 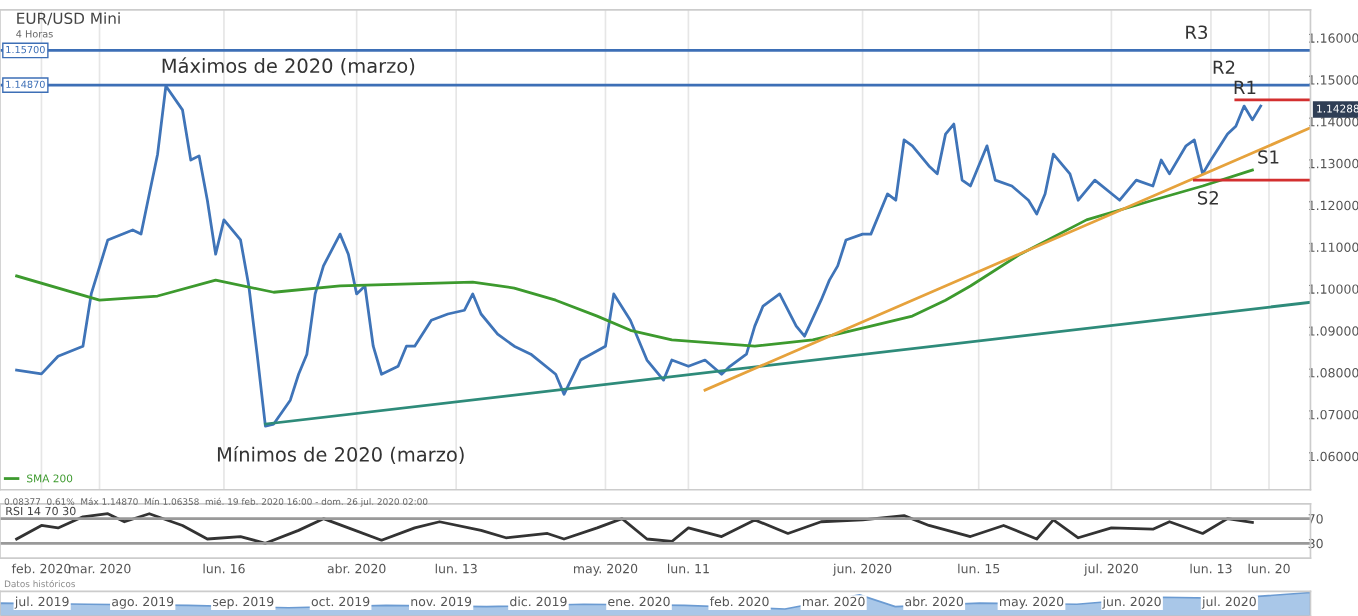 I want to click on annotation: Máximos de 2020 (marzo), so click(x=288, y=66).